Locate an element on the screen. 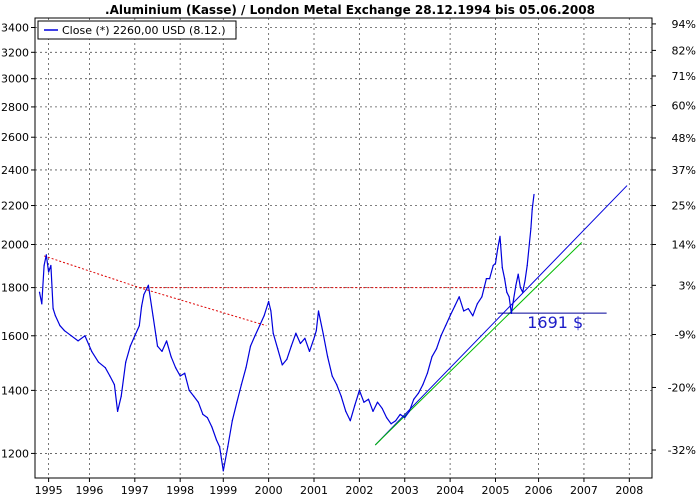 The width and height of the screenshot is (700, 500). x-tick-label-4: 1999 is located at coordinates (223, 490).